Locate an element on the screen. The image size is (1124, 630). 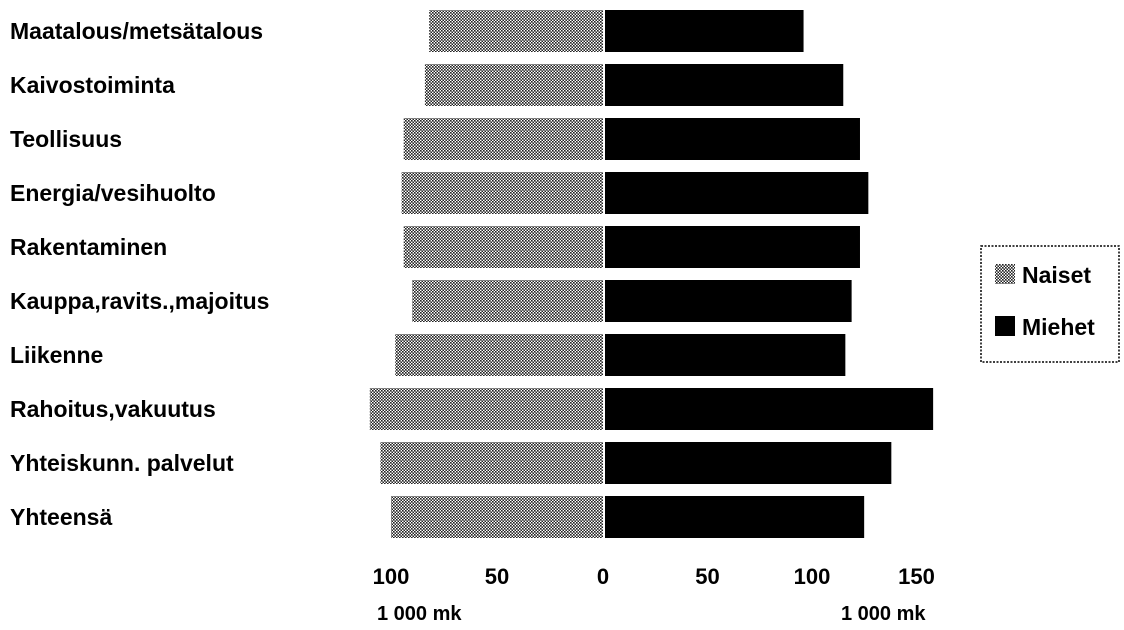
bar-naiset-rahoitus-vakuutus is located at coordinates (486, 409).